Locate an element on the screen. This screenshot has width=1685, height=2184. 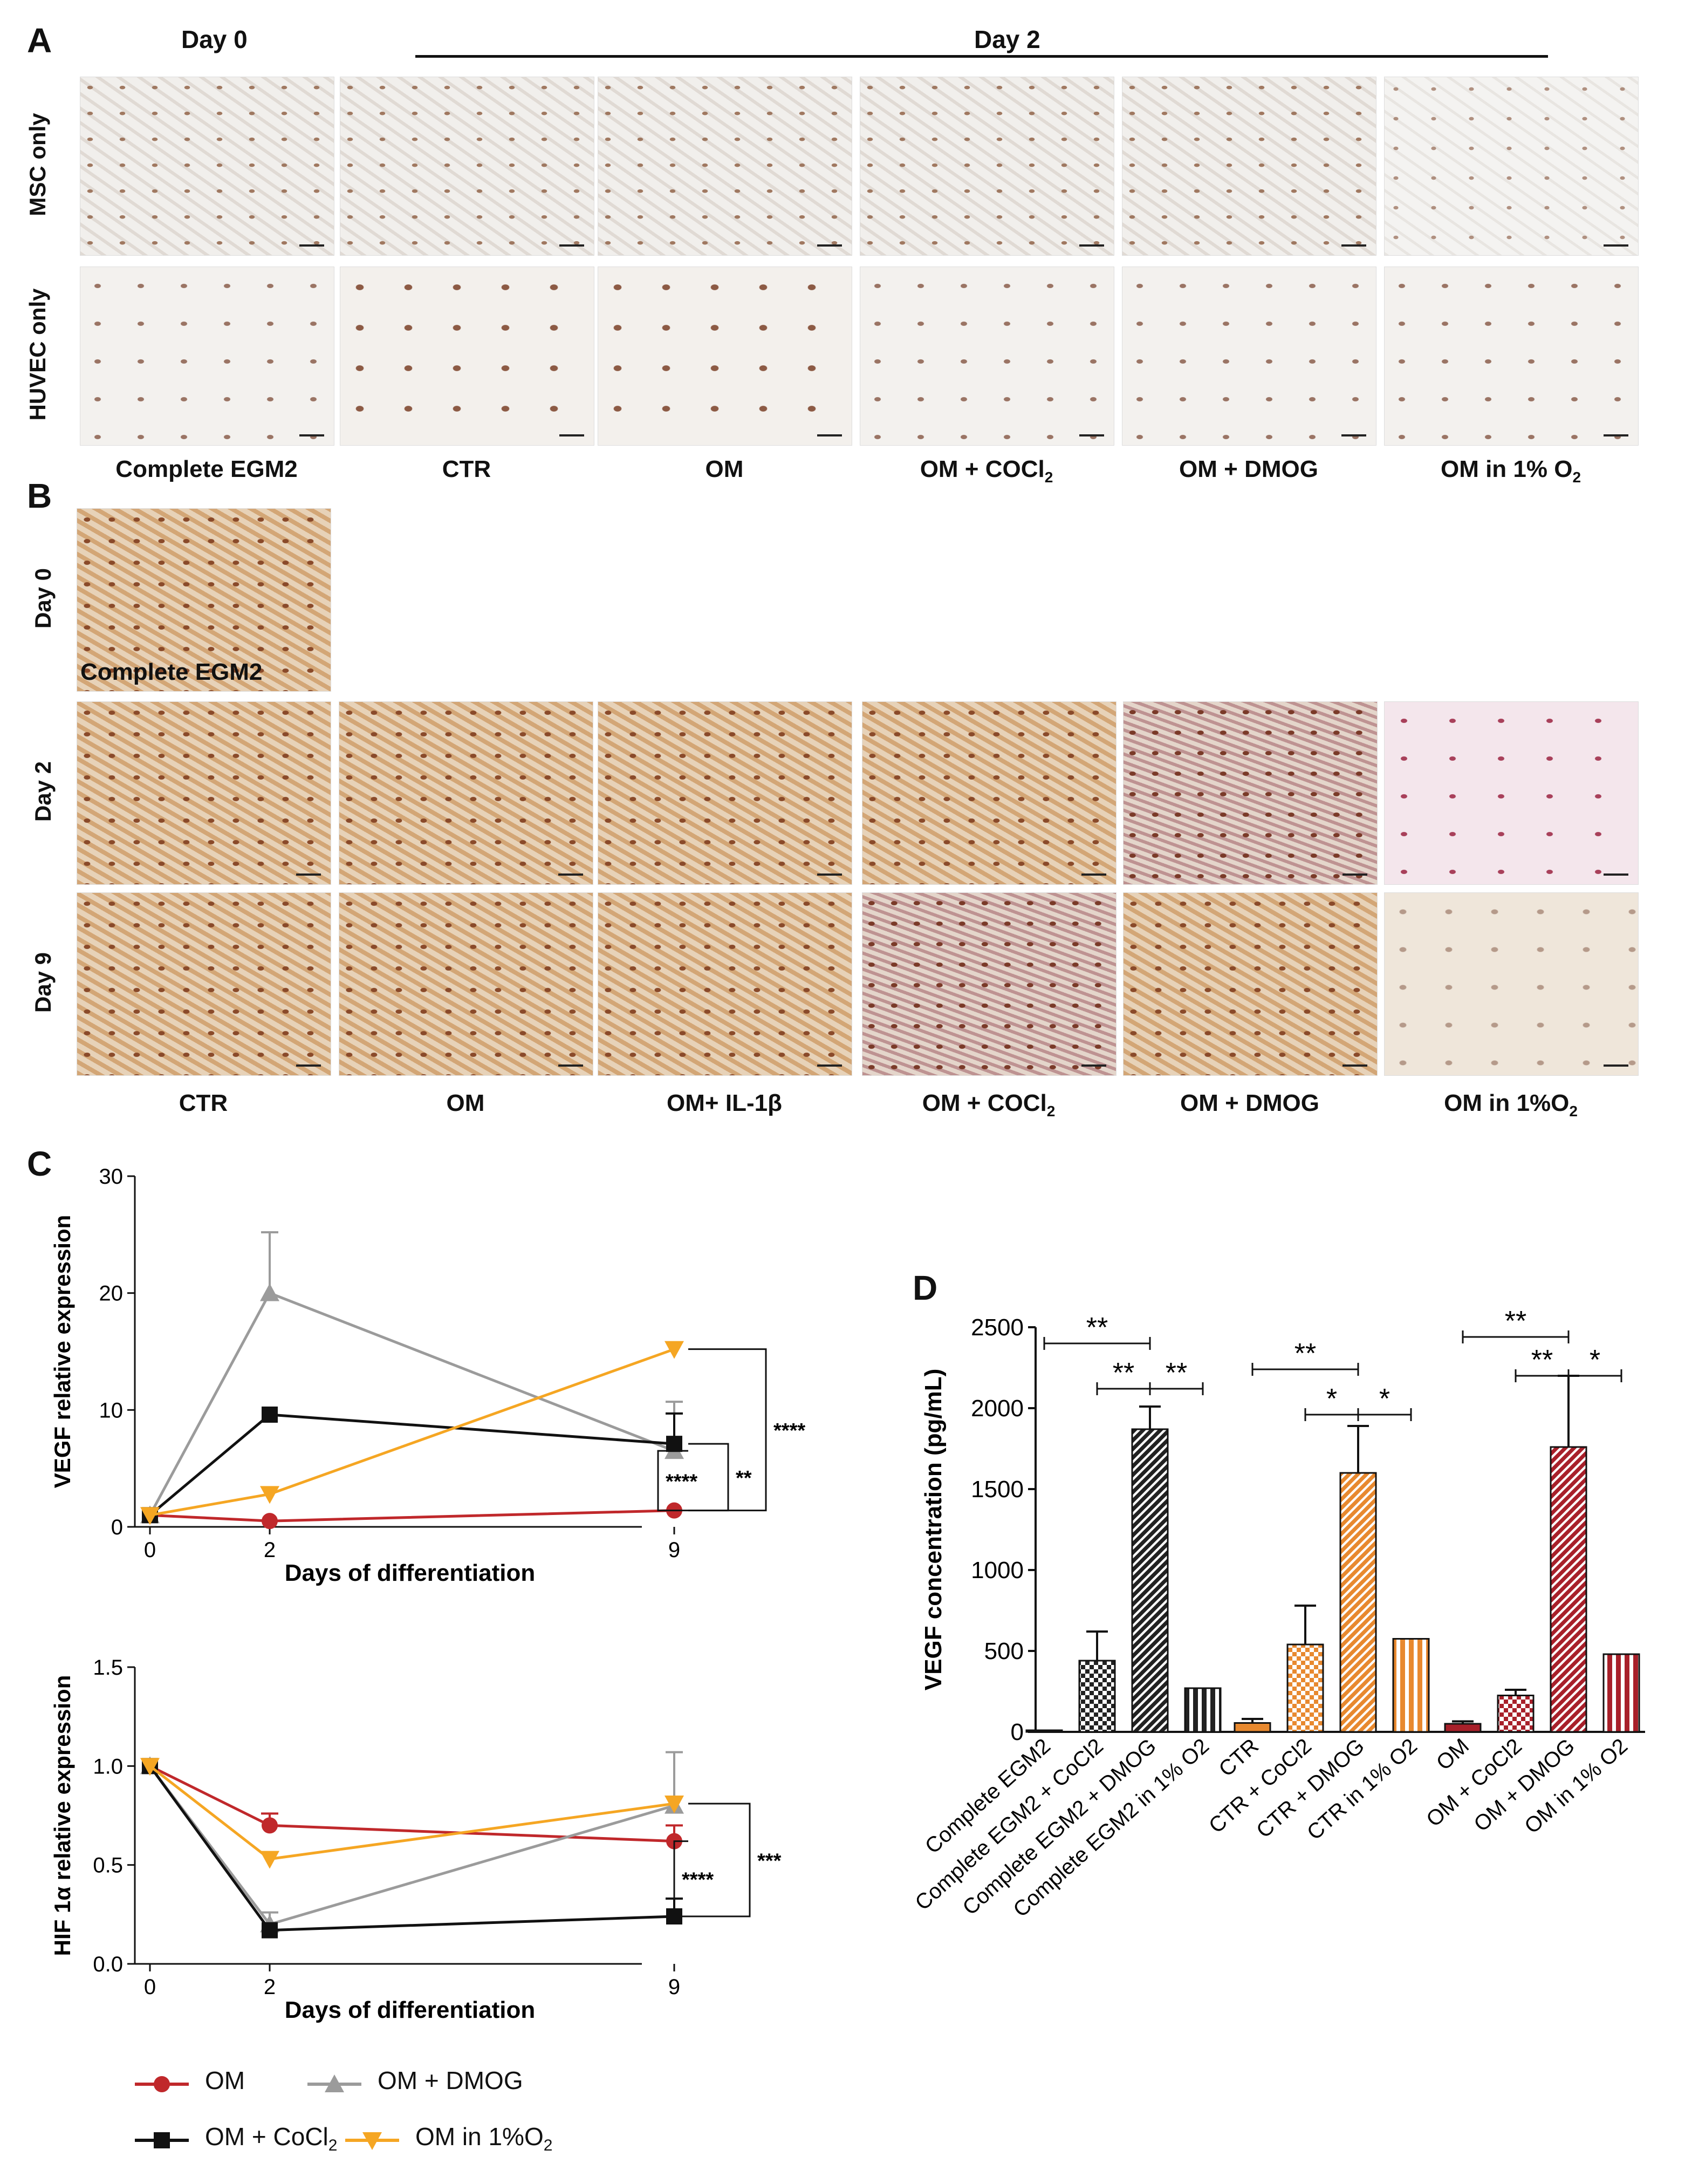
legend-sub-2: 2 is located at coordinates (333, 2146).